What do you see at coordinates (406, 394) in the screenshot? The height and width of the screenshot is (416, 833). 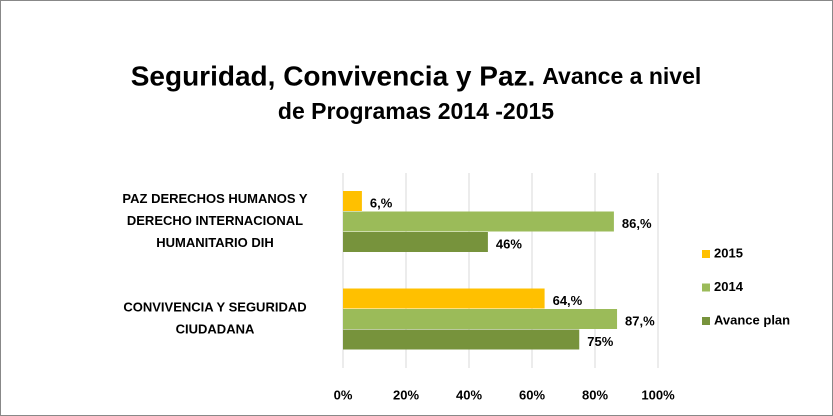 I see `x-tick-label: 20%` at bounding box center [406, 394].